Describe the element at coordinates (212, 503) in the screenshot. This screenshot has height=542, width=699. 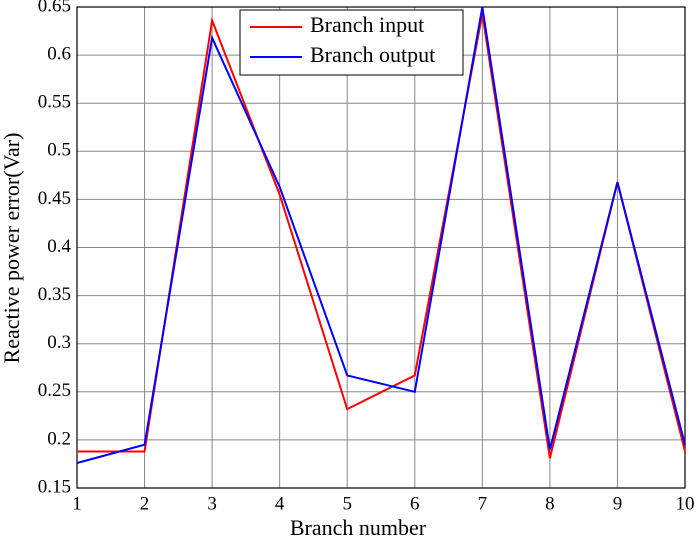
I see `x-tick-label: 3` at that location.